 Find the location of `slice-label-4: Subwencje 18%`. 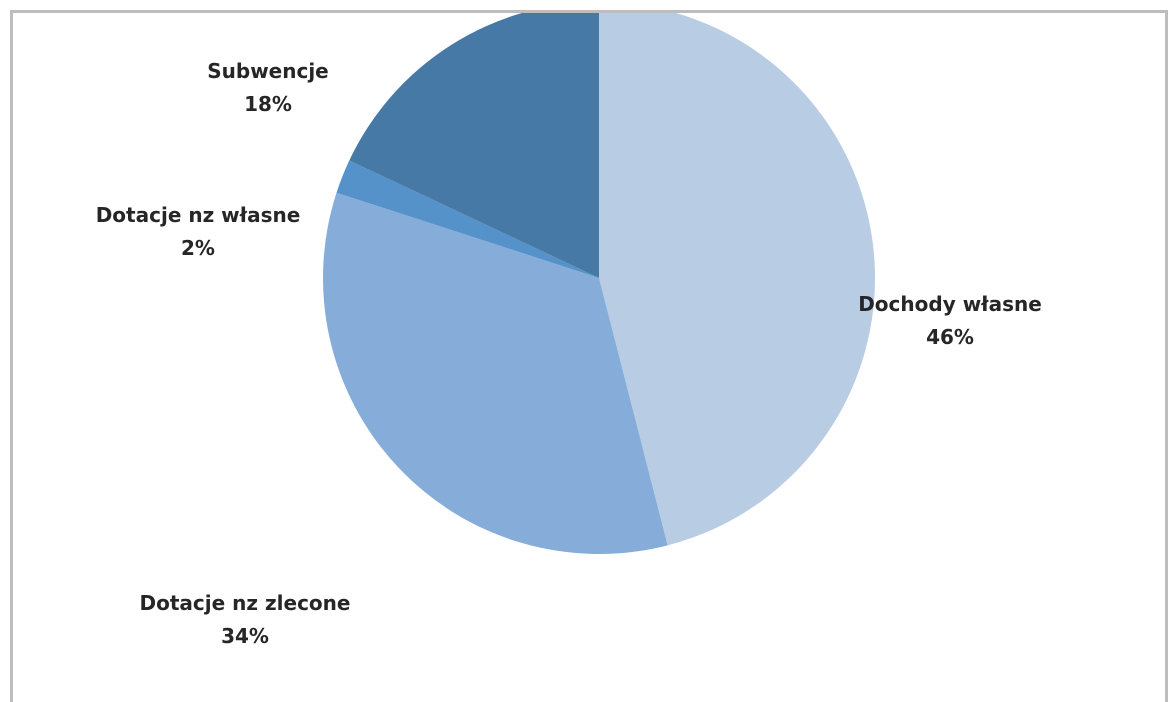

slice-label-4: Subwencje 18% is located at coordinates (268, 87).